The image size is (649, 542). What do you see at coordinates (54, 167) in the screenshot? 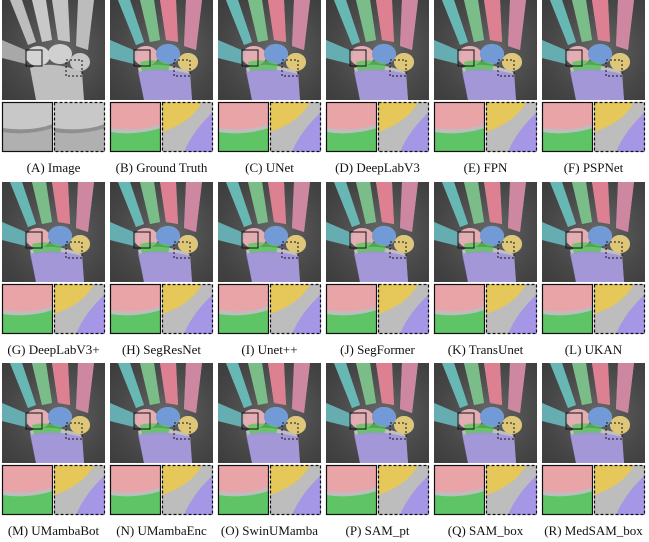
I see `panel-caption: (A) Image` at bounding box center [54, 167].